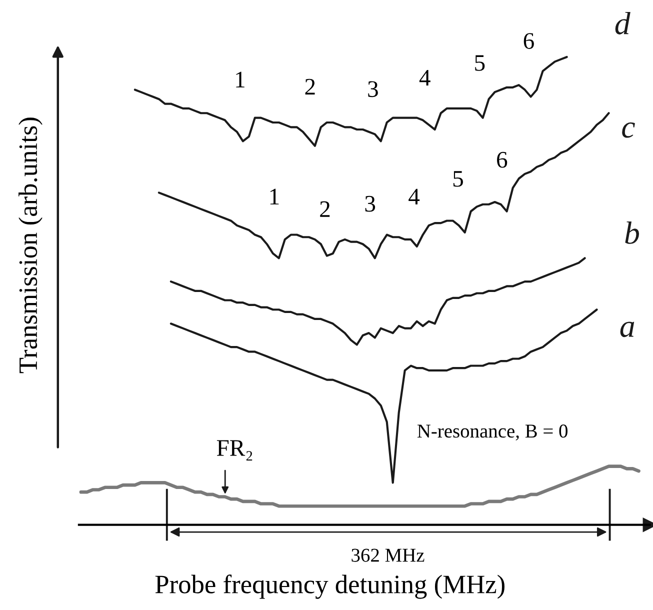 The image size is (653, 610). Describe the element at coordinates (627, 330) in the screenshot. I see `series-label: a` at that location.